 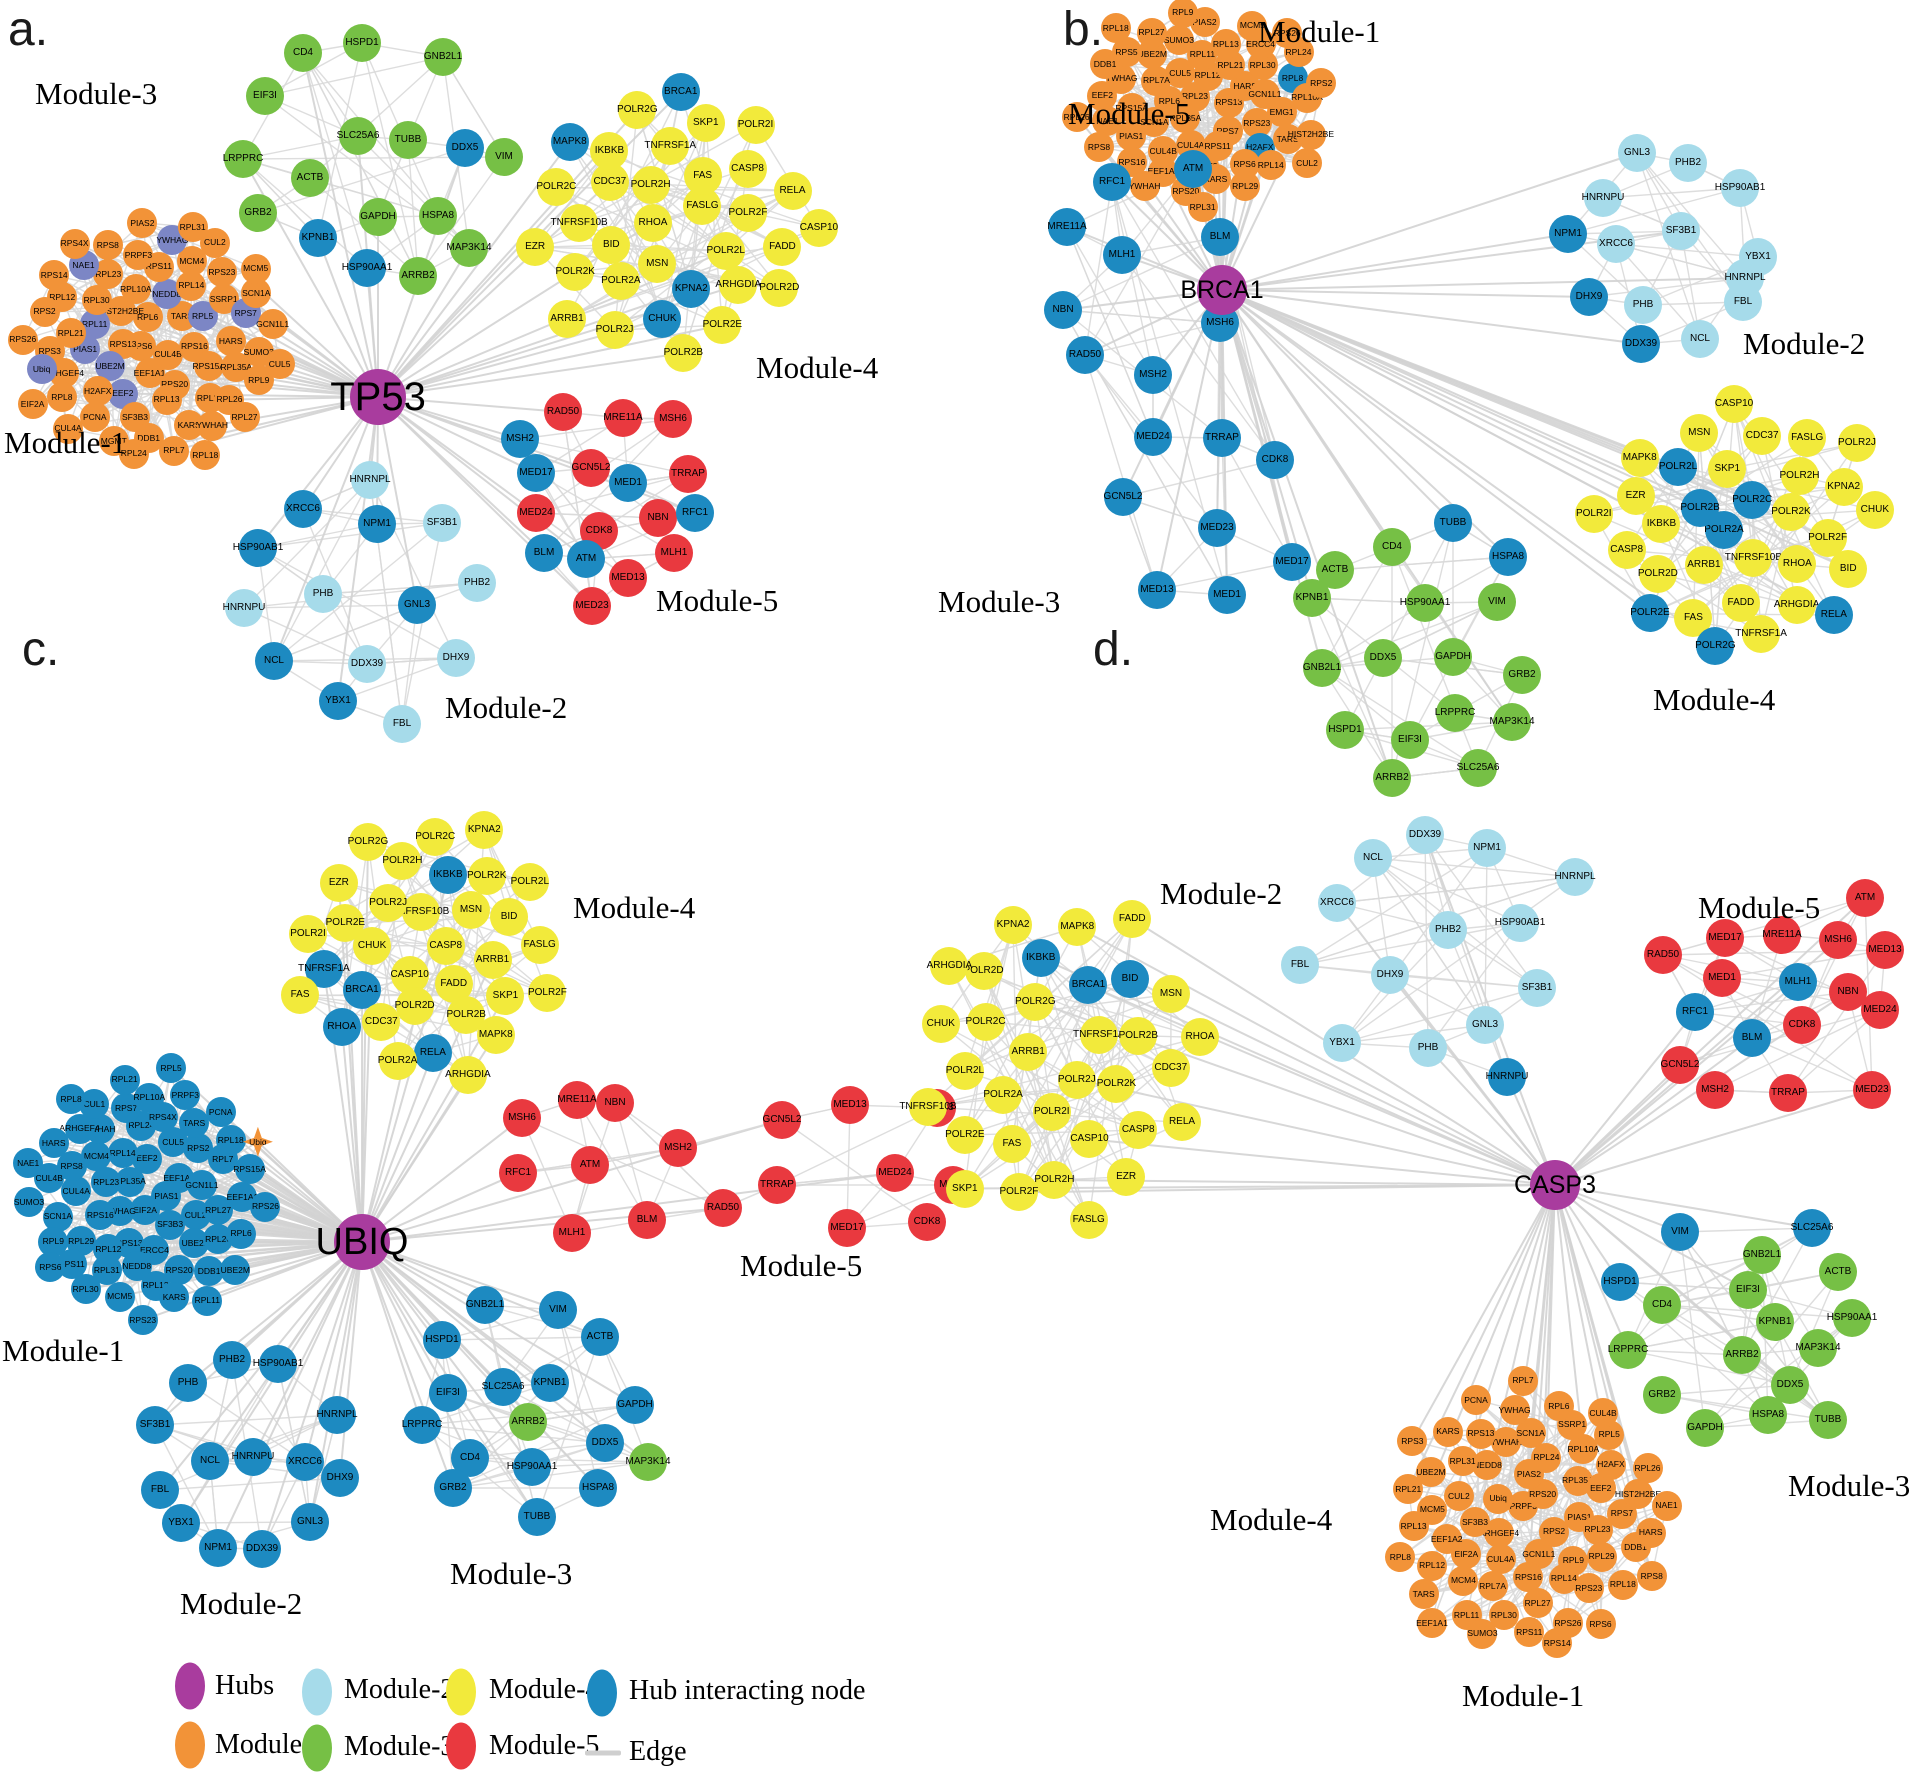 What do you see at coordinates (124, 1079) in the screenshot?
I see `node-rpl21: RPL21` at bounding box center [124, 1079].